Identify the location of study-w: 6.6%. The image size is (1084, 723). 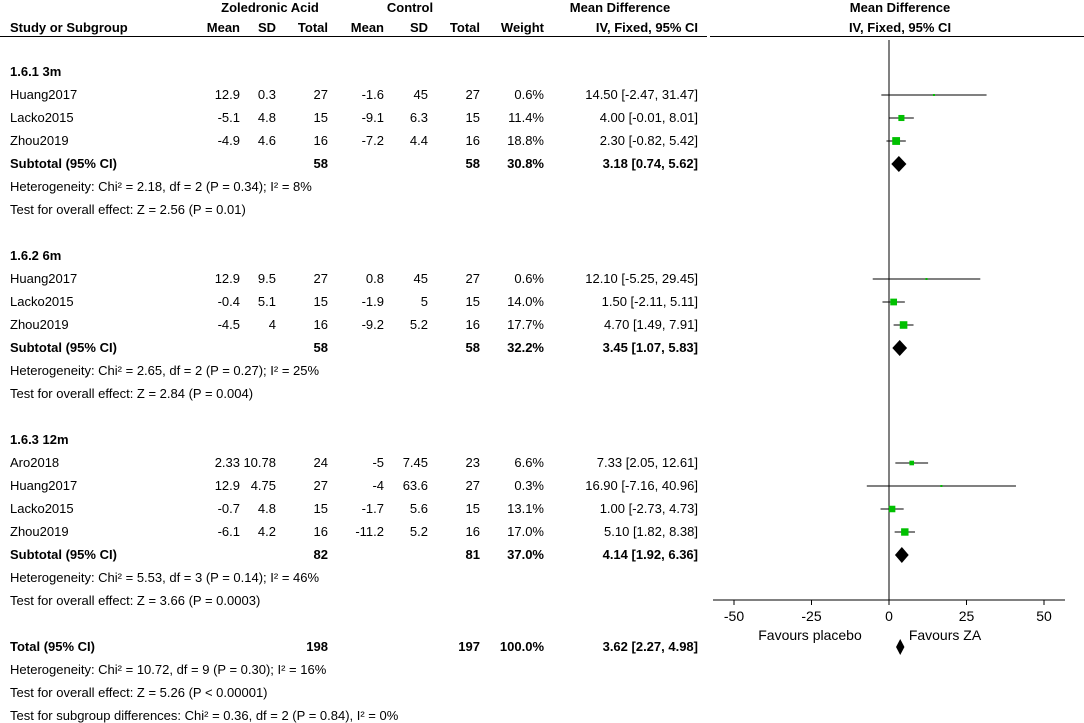
(529, 462).